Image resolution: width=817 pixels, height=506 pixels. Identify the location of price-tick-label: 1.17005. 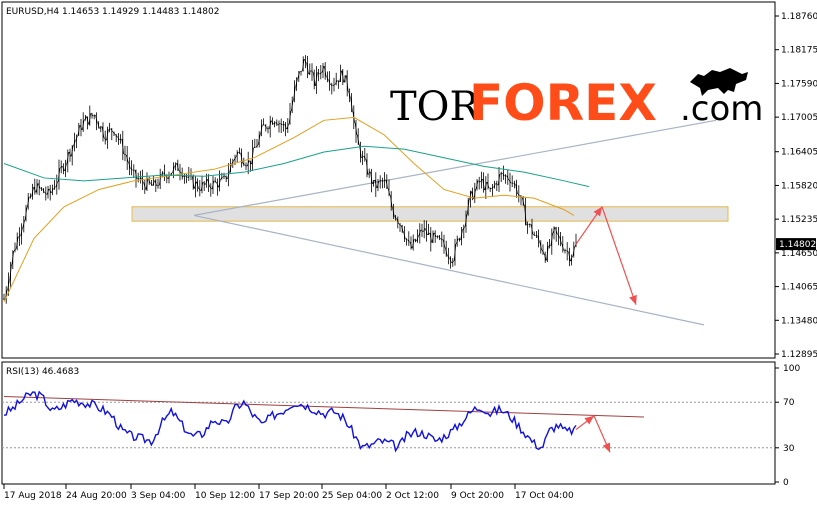
(799, 118).